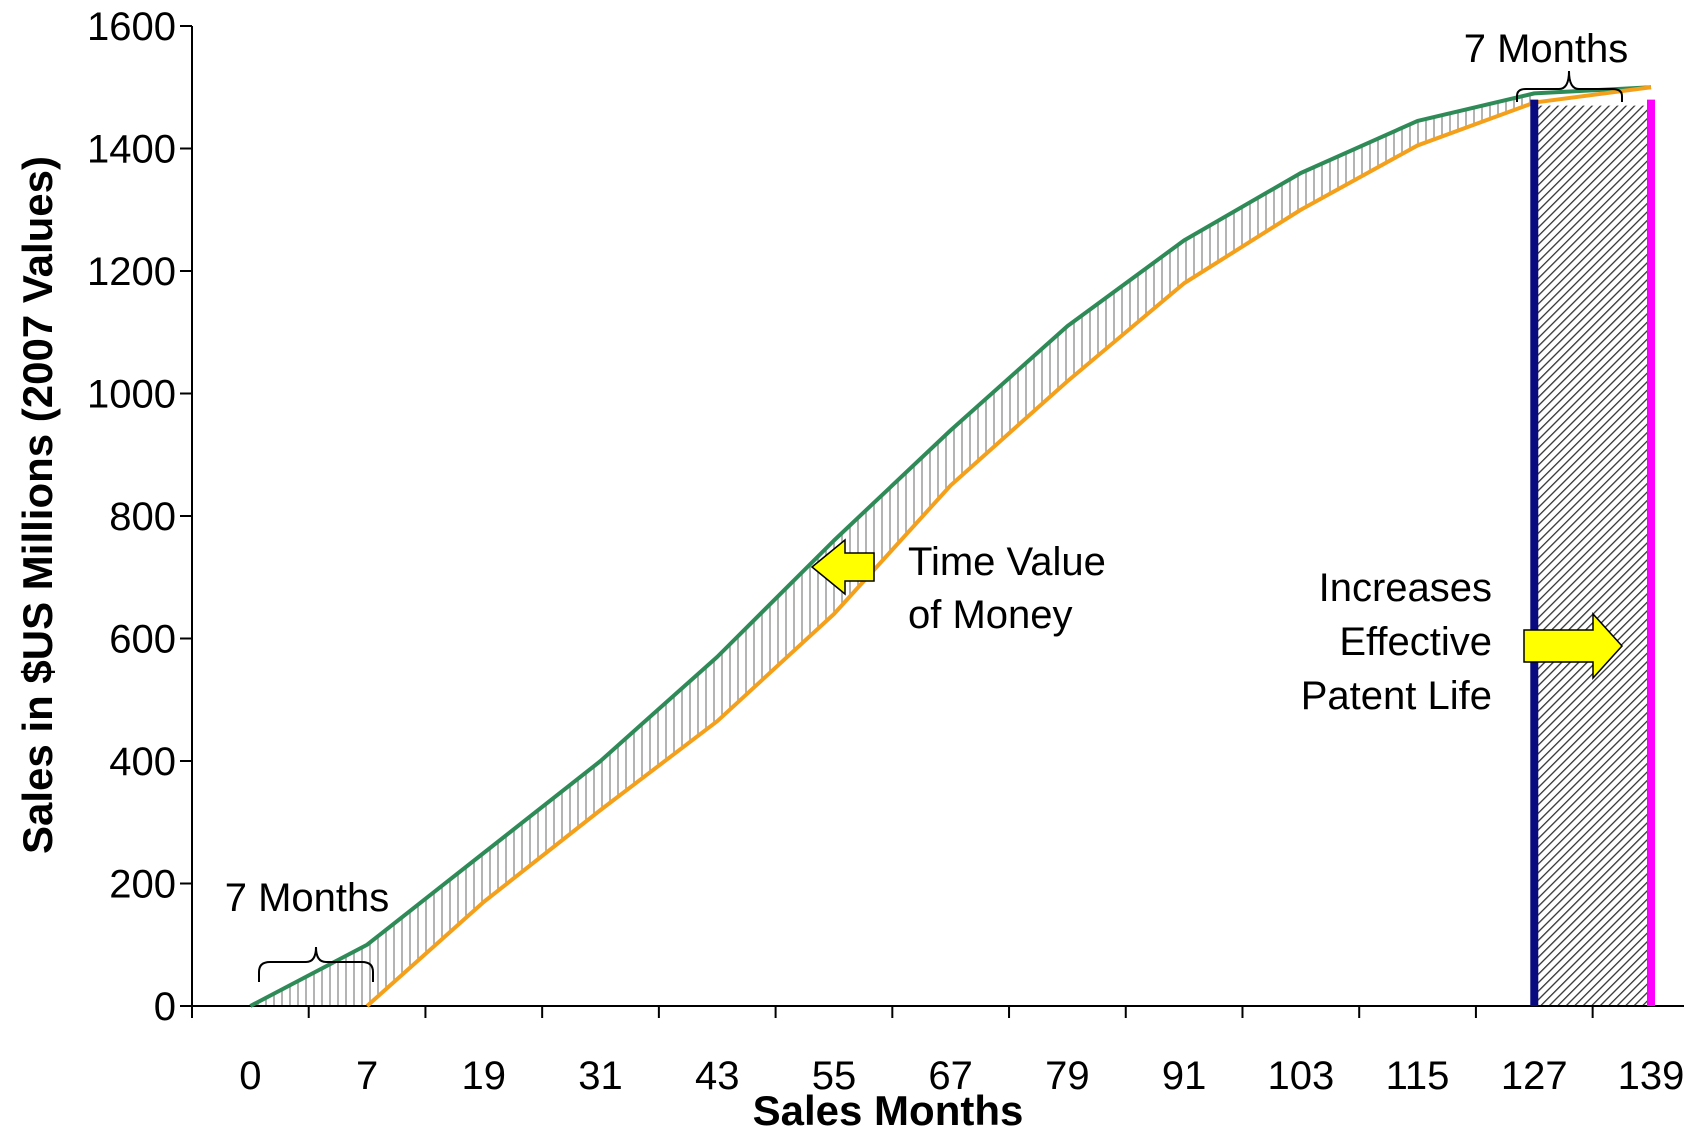 The width and height of the screenshot is (1686, 1136). What do you see at coordinates (37, 505) in the screenshot?
I see `y-axis-title: Sales in $US Millions (2007 Values)` at bounding box center [37, 505].